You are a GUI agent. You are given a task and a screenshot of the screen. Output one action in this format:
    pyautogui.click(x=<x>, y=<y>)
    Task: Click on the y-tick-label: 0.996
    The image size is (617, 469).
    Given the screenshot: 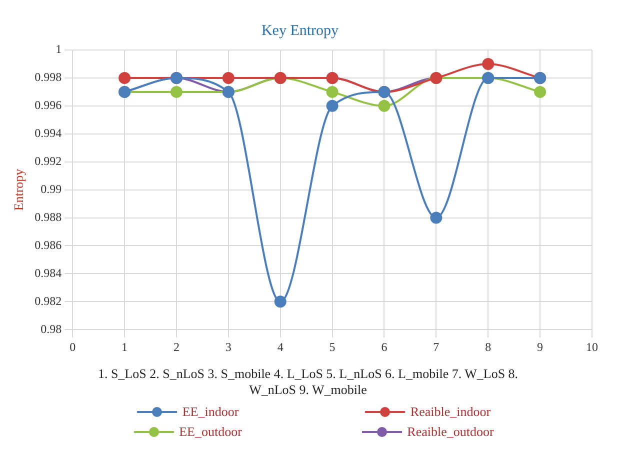 What is the action you would take?
    pyautogui.click(x=48, y=105)
    